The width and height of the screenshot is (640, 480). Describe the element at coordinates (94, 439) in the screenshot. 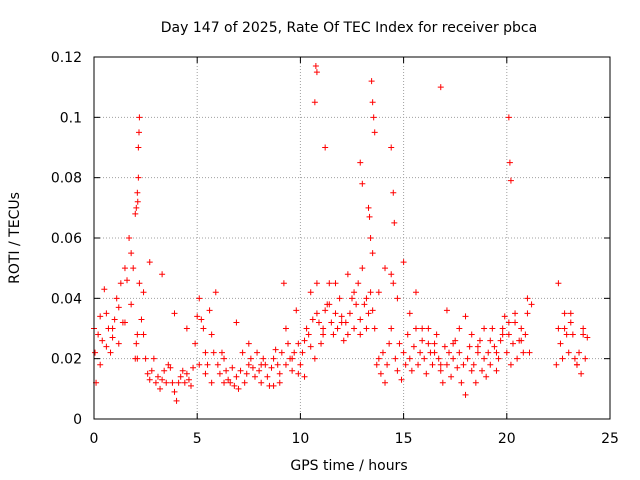

I see `x-tick-label: 0` at that location.